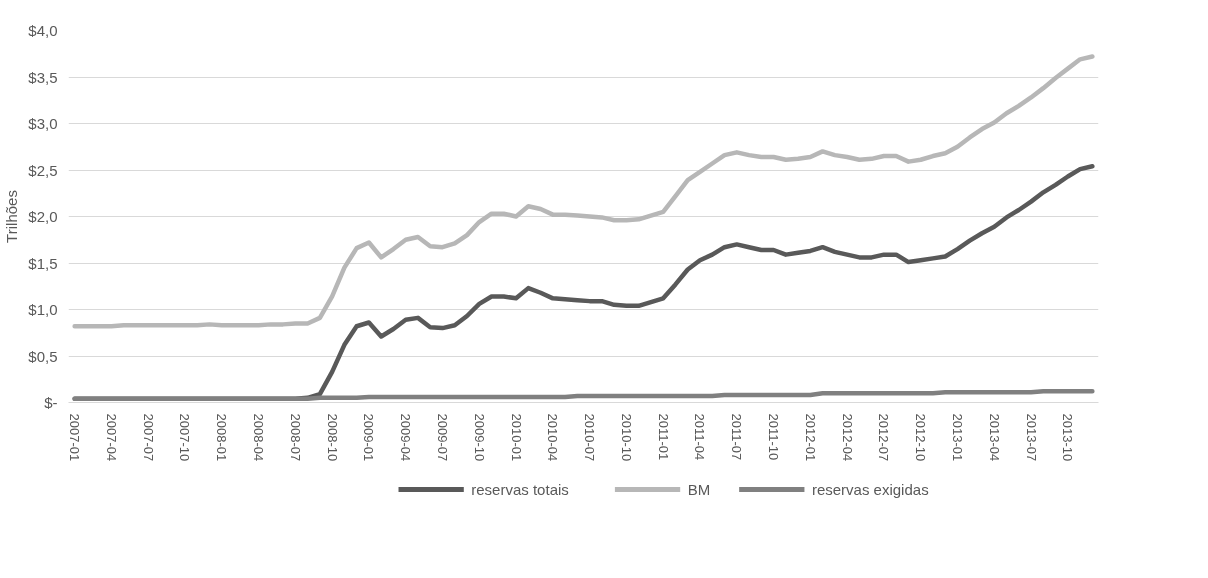  I want to click on x-tick-label: 2007-07, so click(148, 437).